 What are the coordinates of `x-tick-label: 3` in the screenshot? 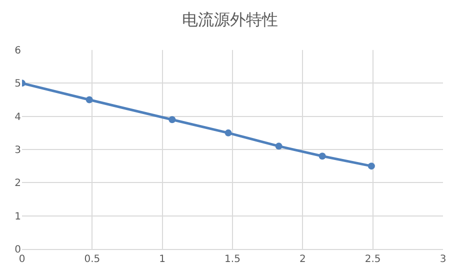 It's located at (443, 259).